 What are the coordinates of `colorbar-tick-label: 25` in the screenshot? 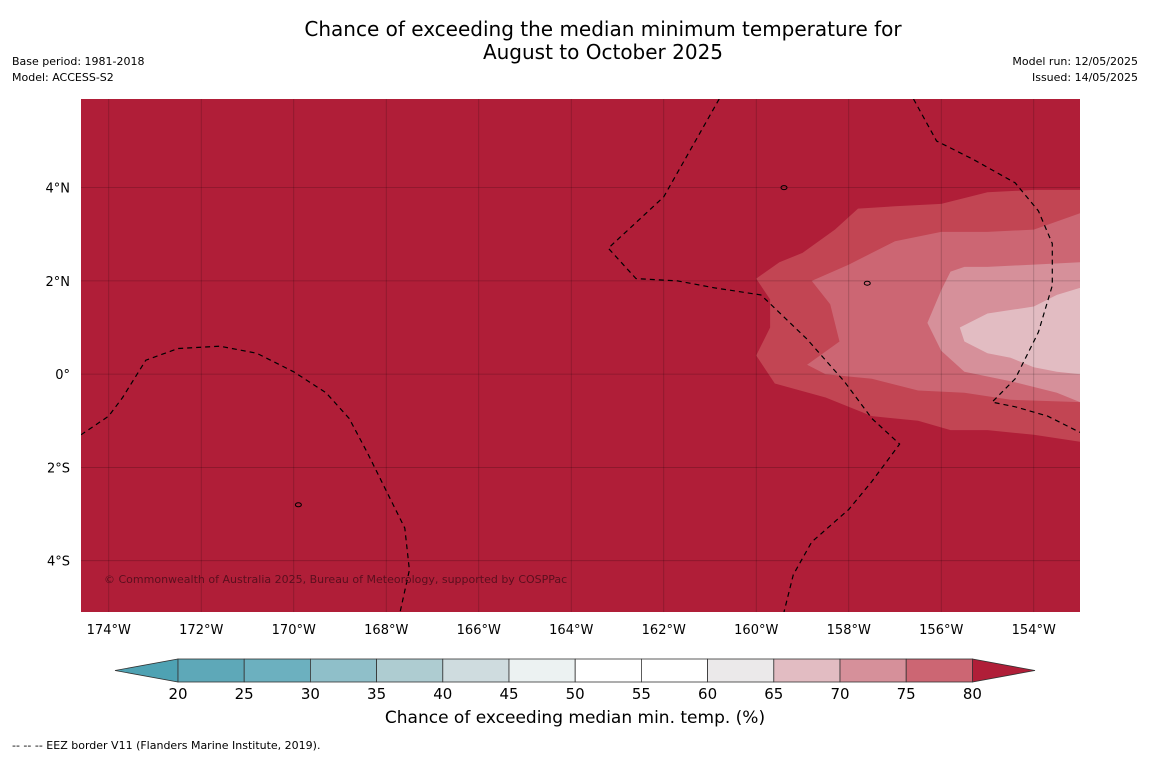 It's located at (244, 694).